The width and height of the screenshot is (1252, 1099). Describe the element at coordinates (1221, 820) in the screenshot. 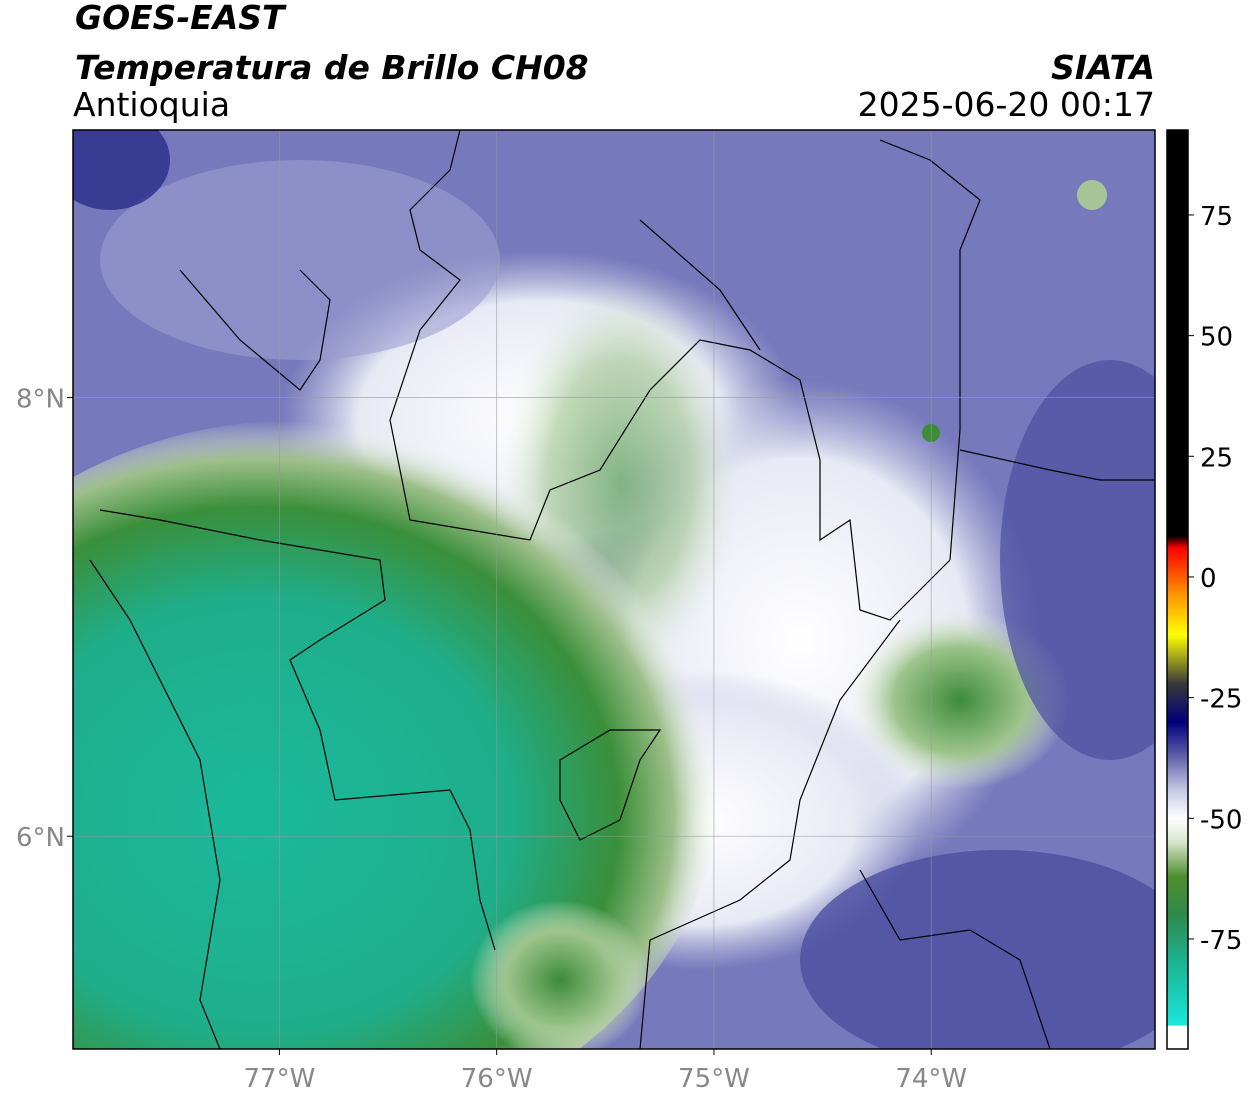

I see `colorbar-tick-label: -50` at that location.